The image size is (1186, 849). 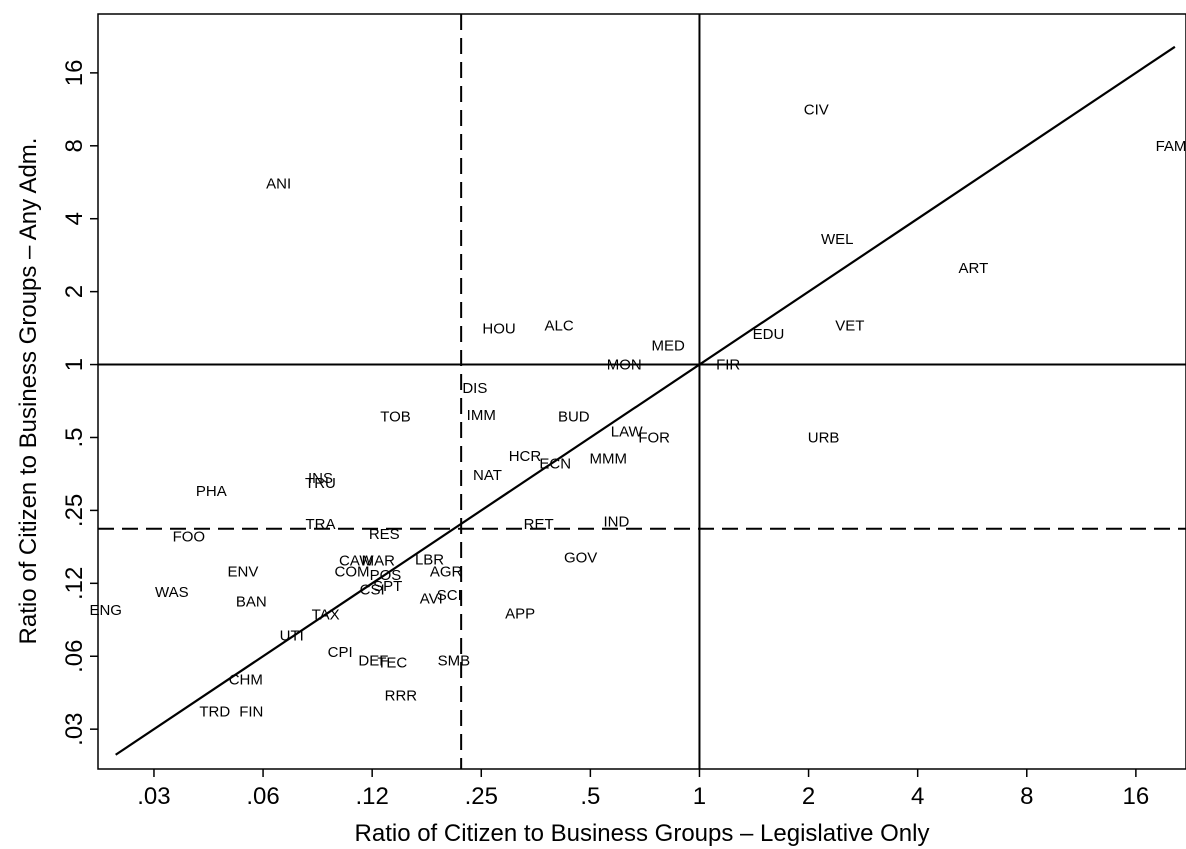 I want to click on point-label: APP, so click(x=520, y=613).